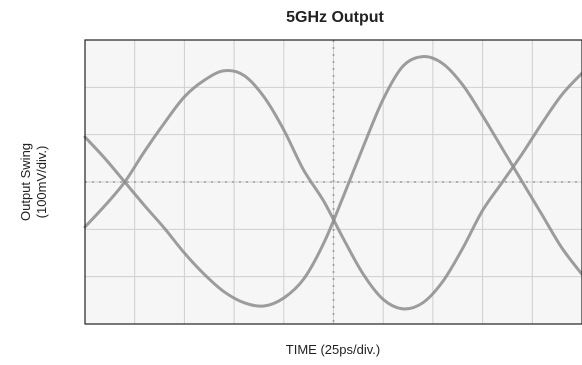 This screenshot has height=365, width=582. Describe the element at coordinates (333, 349) in the screenshot. I see `x-axis-label: TIME (25ps/div.)` at that location.